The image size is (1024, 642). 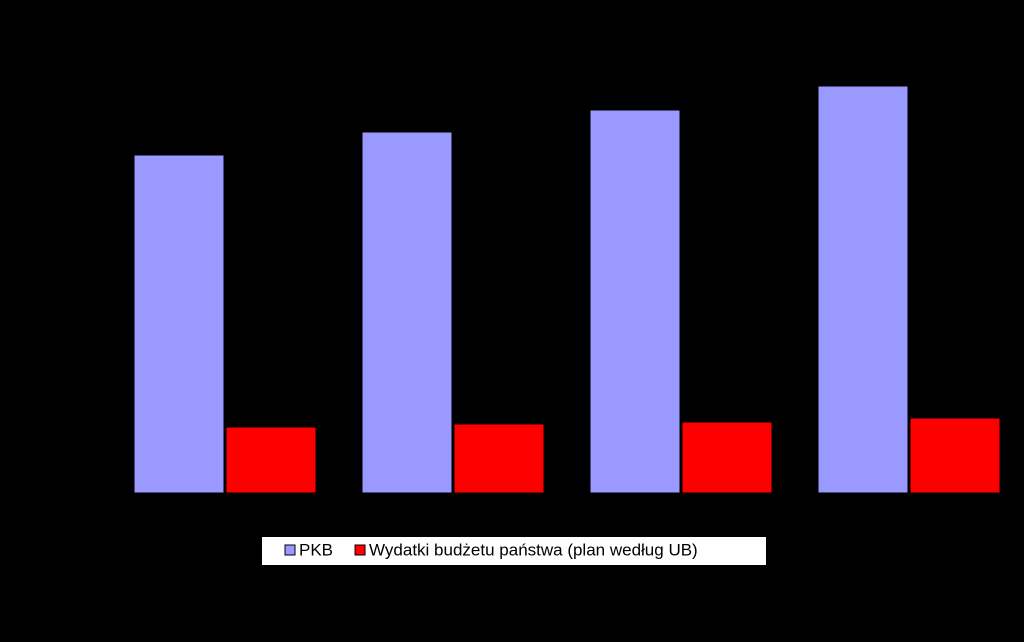 I want to click on legend-label: Wydatki budżetu państwa (plan według UB), so click(x=533, y=549).